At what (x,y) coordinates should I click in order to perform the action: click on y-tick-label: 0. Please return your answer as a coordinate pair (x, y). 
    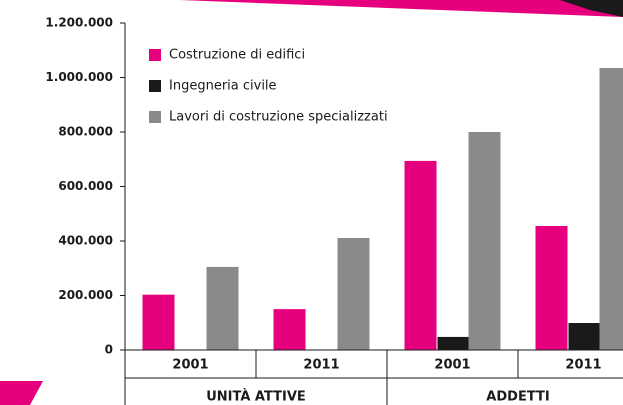
    Looking at the image, I should click on (109, 350).